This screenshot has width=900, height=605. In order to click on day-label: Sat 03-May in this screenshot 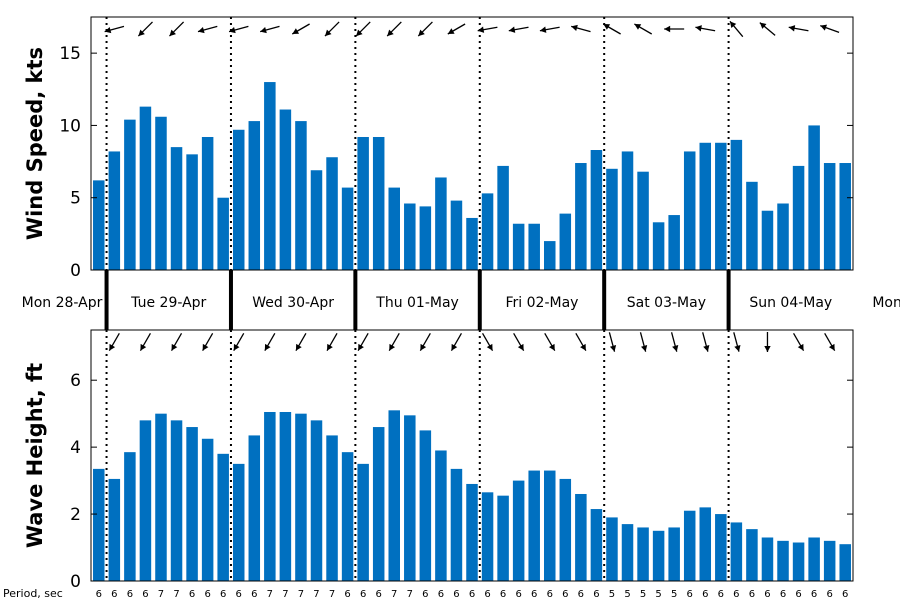, I will do `click(666, 303)`.